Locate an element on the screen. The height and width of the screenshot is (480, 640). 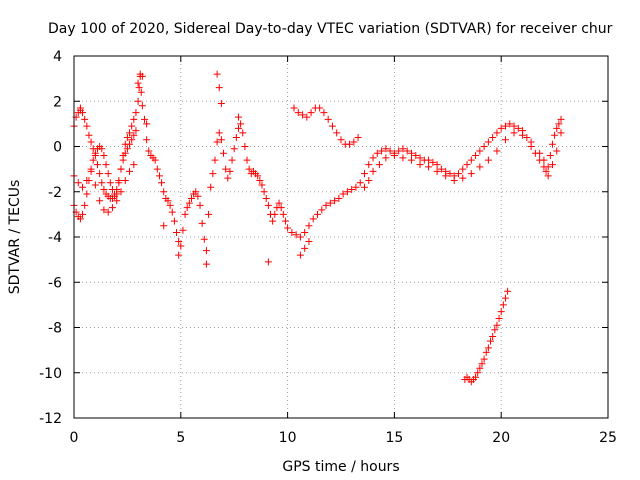
y-tick-label: 0 is located at coordinates (57, 148).